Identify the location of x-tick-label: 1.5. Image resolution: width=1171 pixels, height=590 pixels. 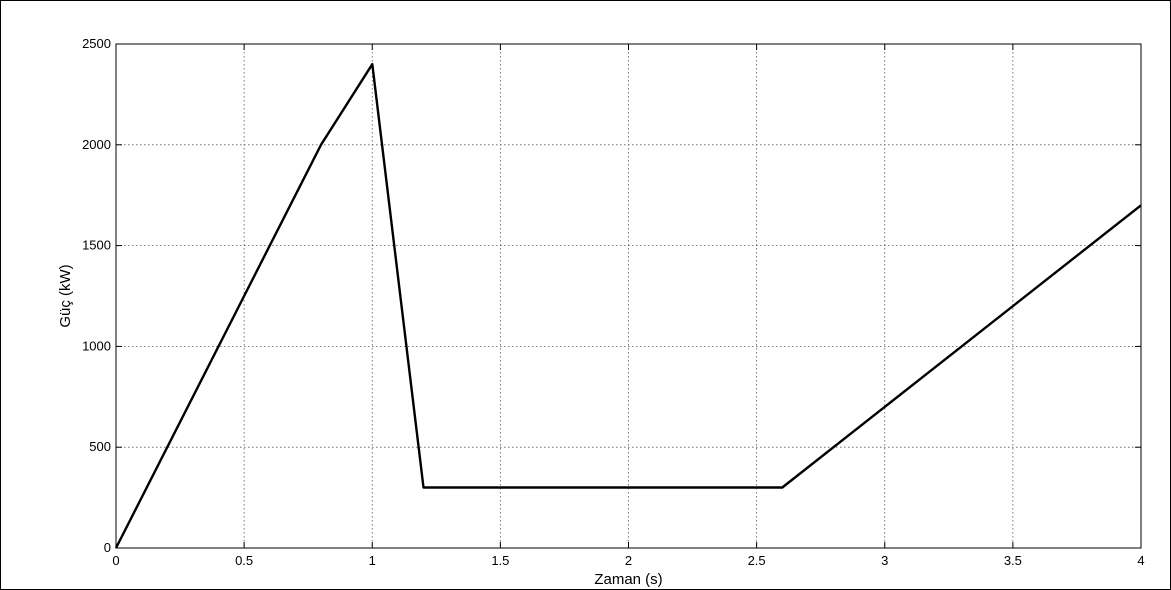
(500, 560).